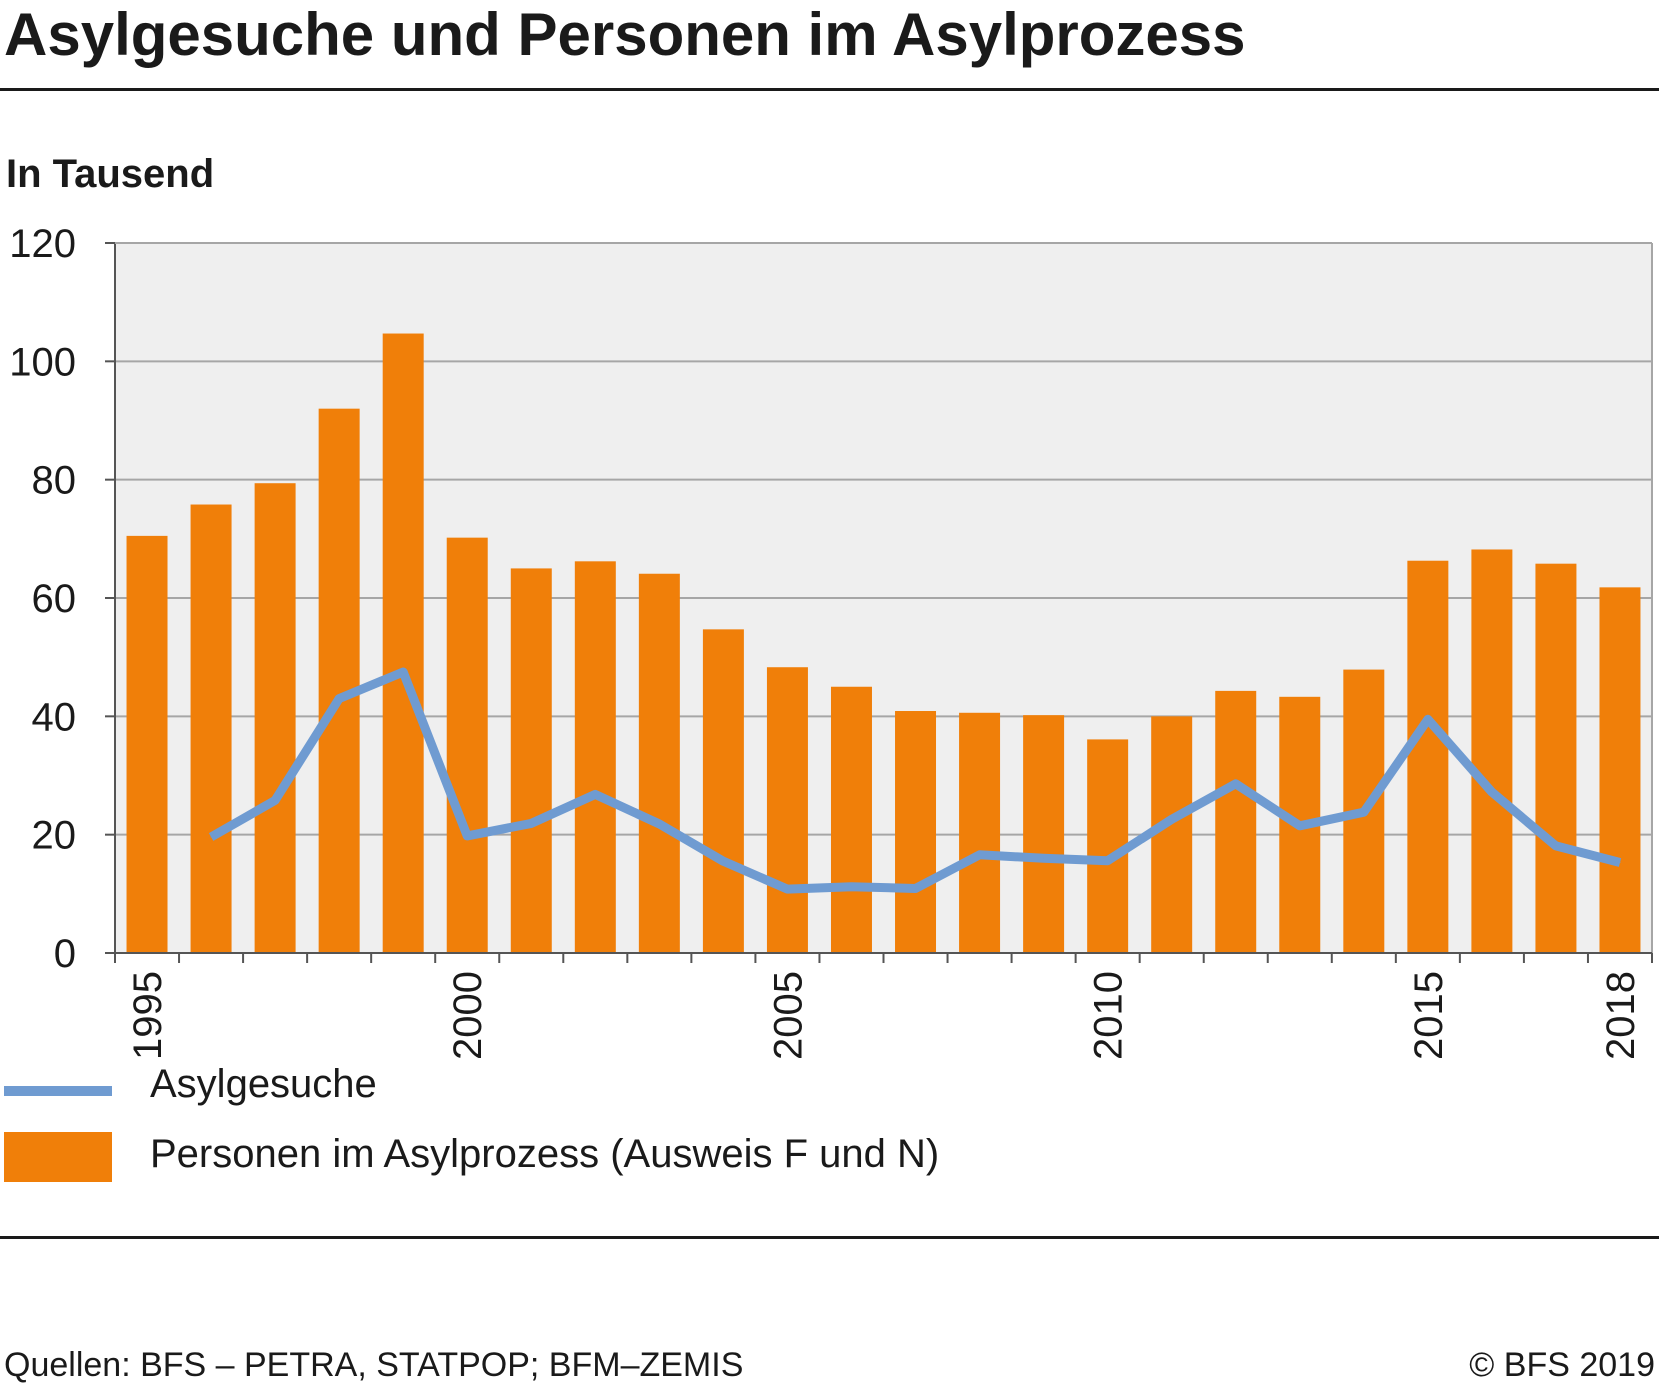 The width and height of the screenshot is (1659, 1389). I want to click on x-tick-label: 2015, so click(1429, 1015).